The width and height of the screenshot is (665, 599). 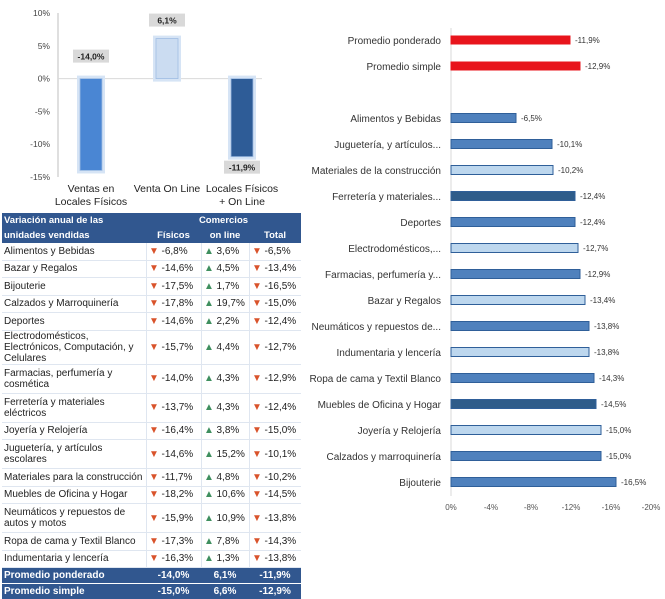 What do you see at coordinates (173, 559) in the screenshot?
I see `row-value: ▼-16,3%` at bounding box center [173, 559].